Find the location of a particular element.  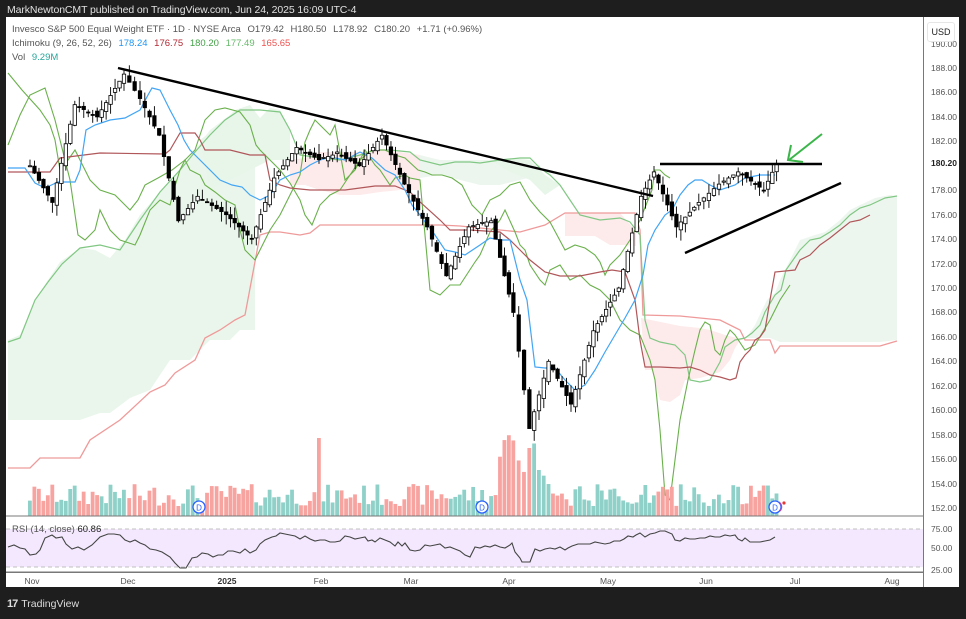

ohlc-close: C180.20 is located at coordinates (392, 29).